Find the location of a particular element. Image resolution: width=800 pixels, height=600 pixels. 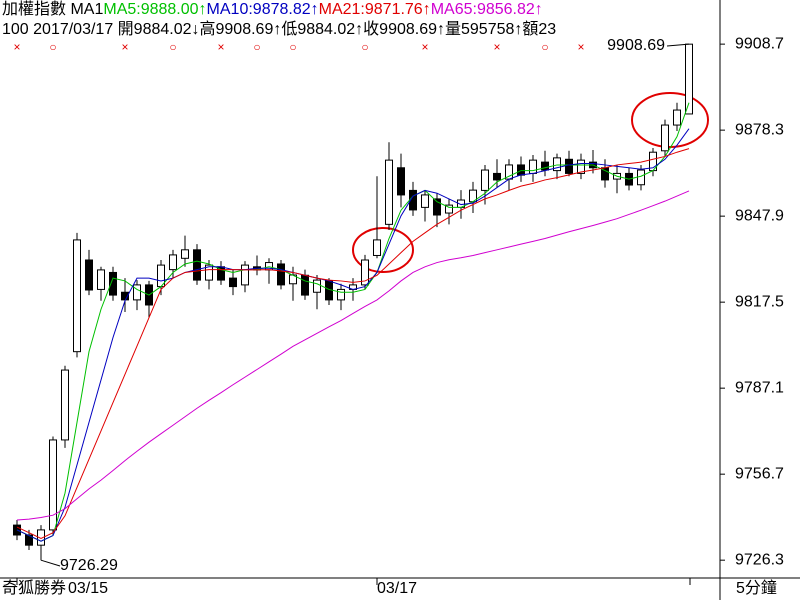

y-tick-label: 9847.9 is located at coordinates (759, 215).